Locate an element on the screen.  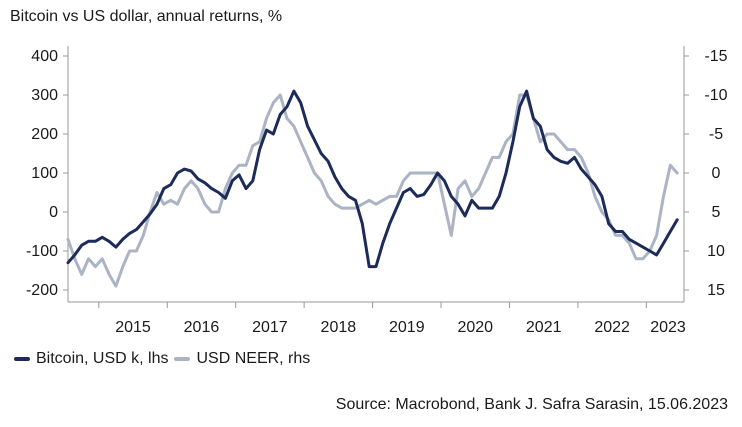
left-tick-label: 400 is located at coordinates (44, 56).